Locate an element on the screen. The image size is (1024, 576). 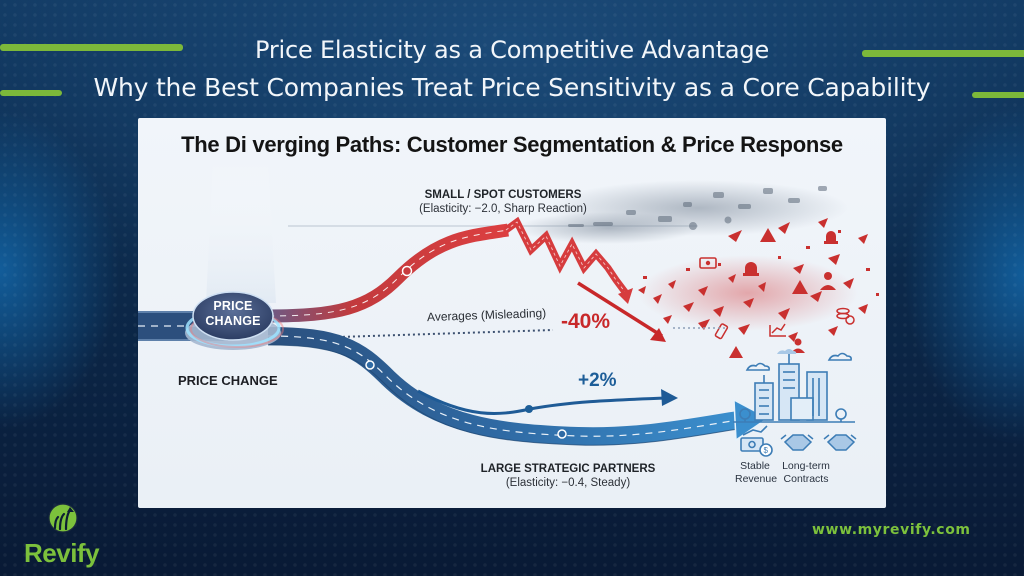
segment-large-elasticity: (Elasticity: −0.4, Steady) is located at coordinates (568, 483).